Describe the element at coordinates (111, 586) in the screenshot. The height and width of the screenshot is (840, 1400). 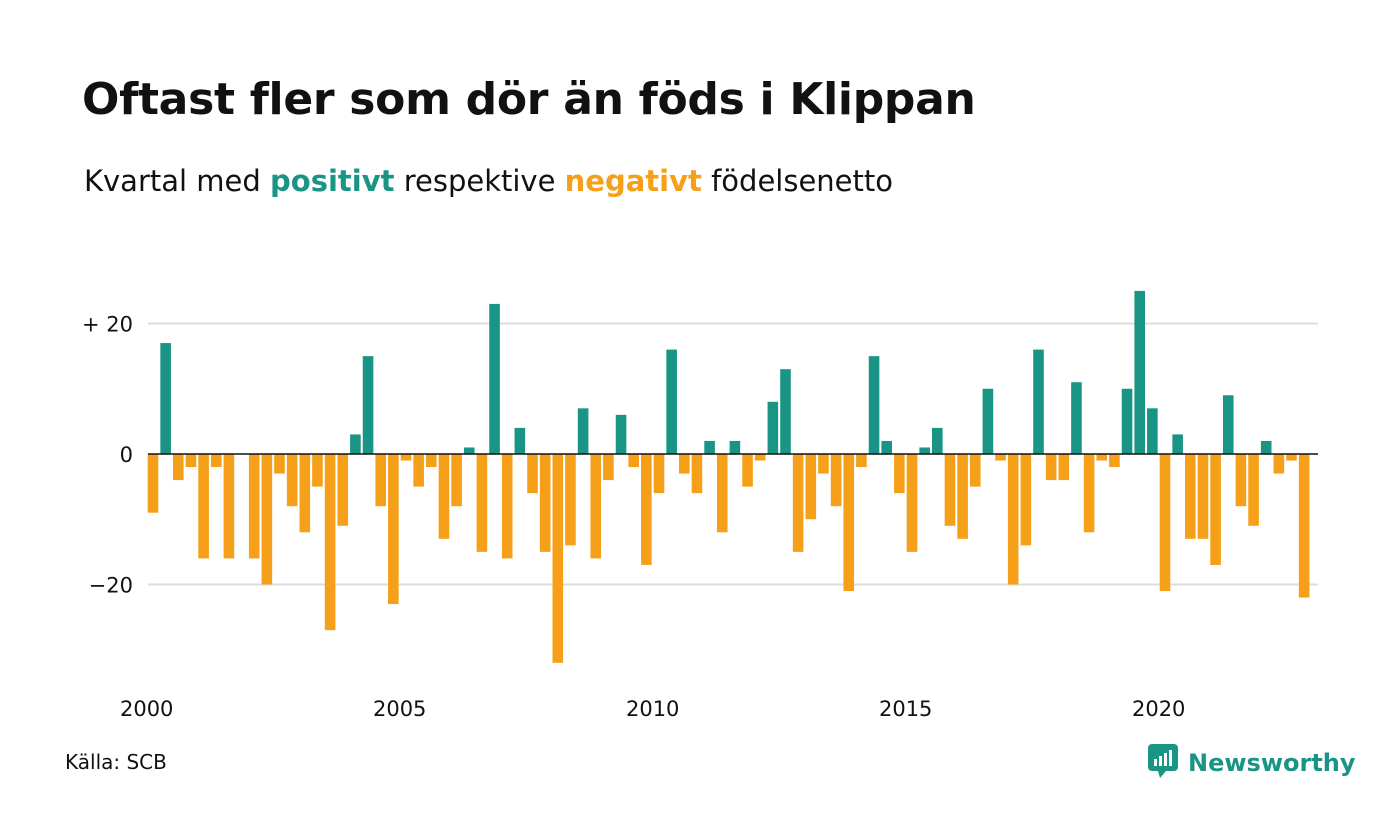
I see `y-tick-label: −20` at that location.